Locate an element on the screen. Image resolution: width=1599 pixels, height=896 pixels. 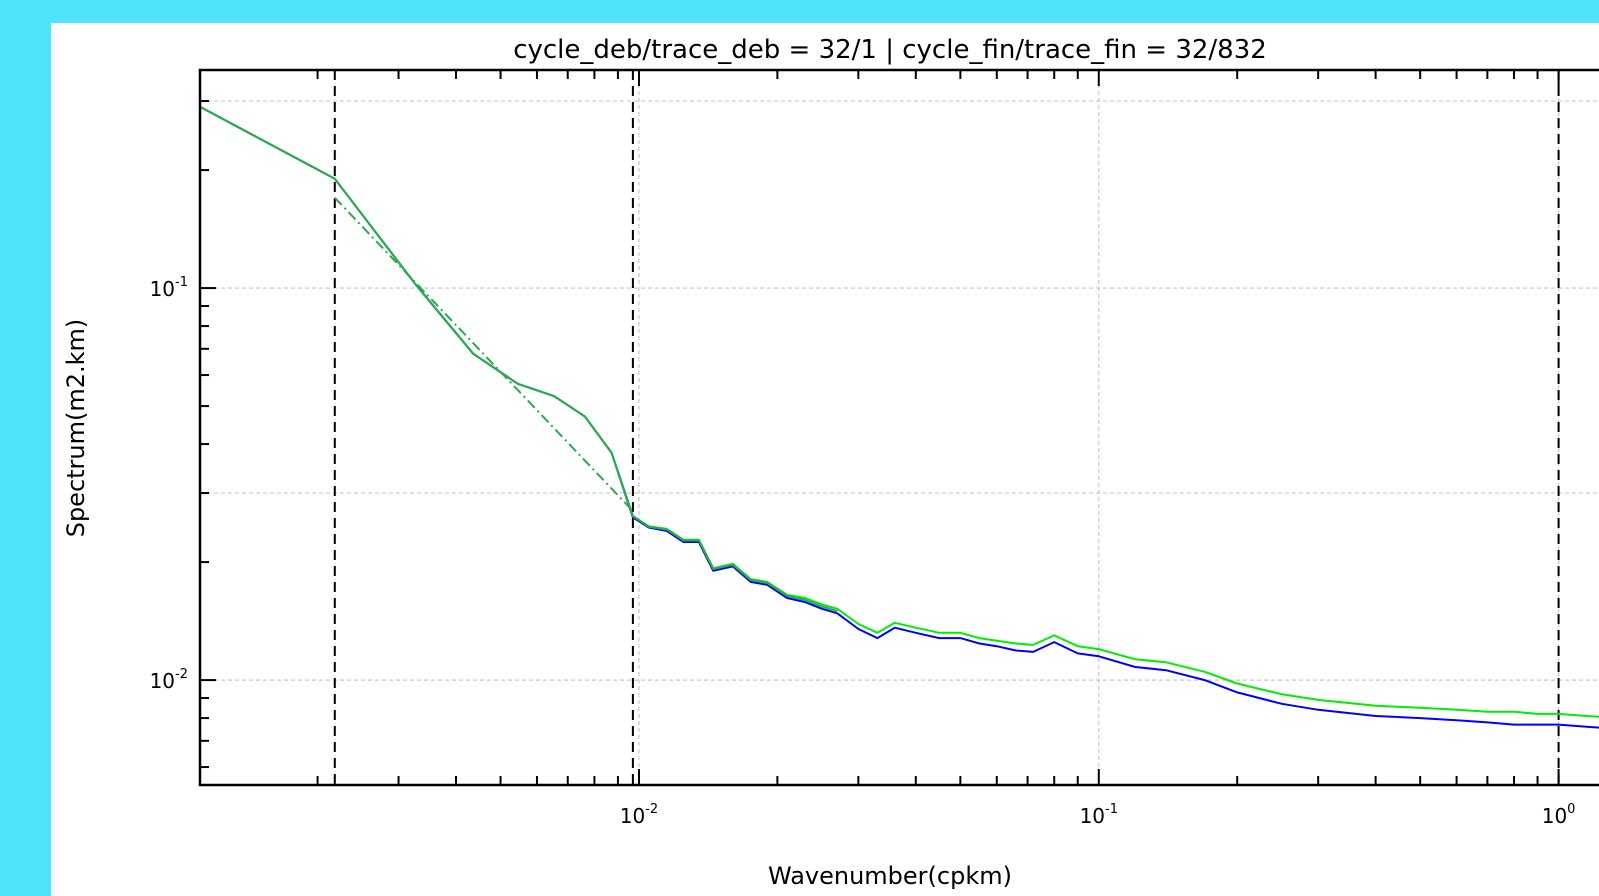
series-line is located at coordinates (484, 354).